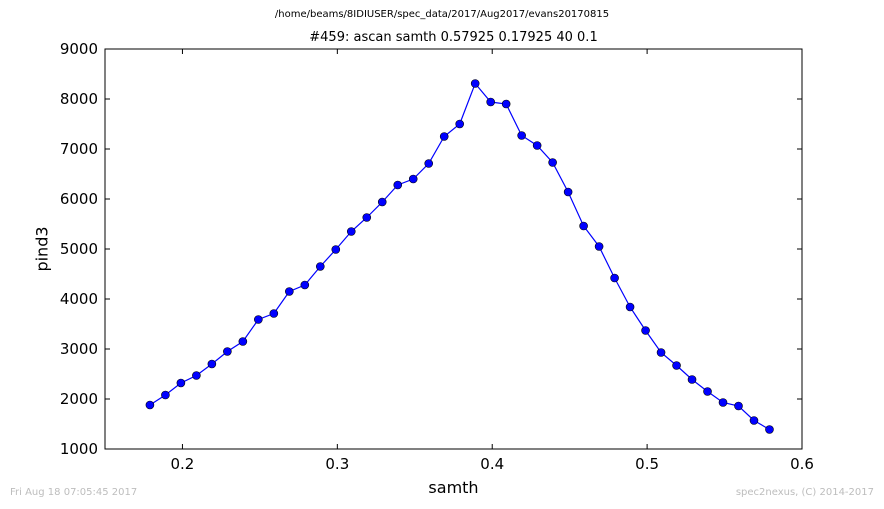 The width and height of the screenshot is (884, 509). I want to click on x-tick-label: 0.3, so click(337, 464).